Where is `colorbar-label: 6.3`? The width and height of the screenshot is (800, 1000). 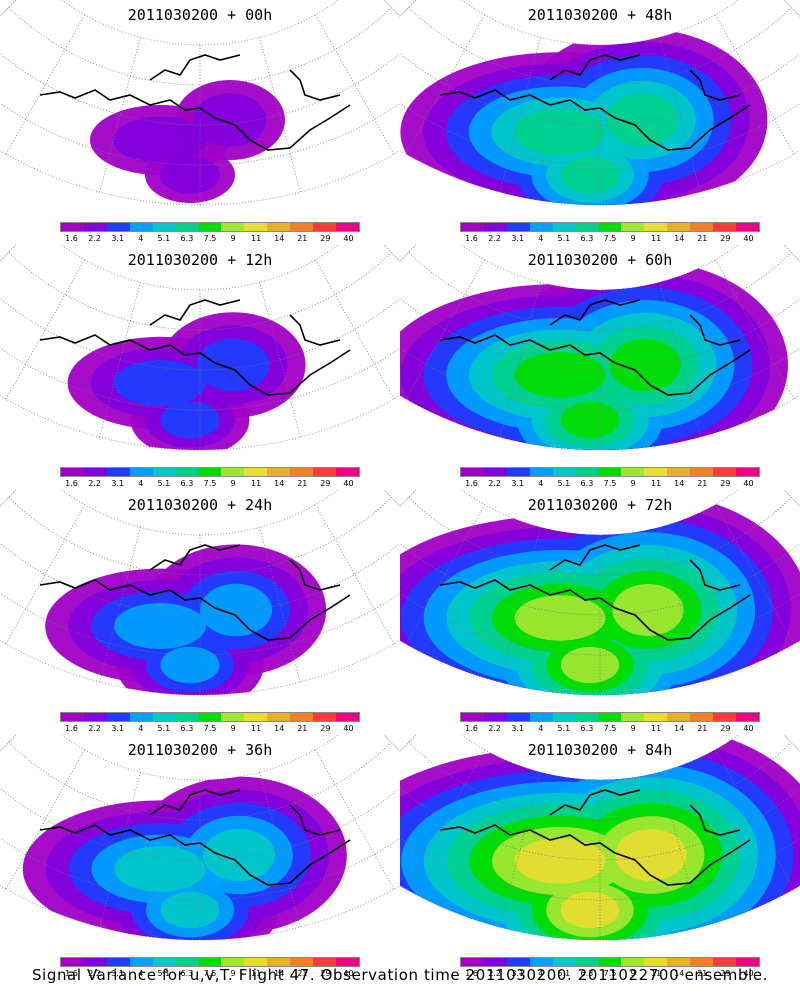 colorbar-label: 6.3 is located at coordinates (187, 973).